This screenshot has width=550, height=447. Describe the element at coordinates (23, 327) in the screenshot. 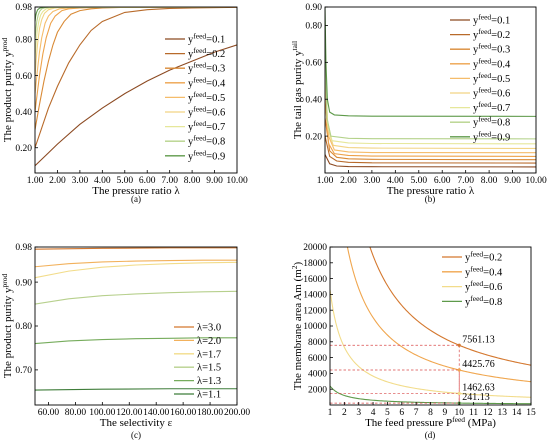

I see `y-tick-label: 0.80` at that location.